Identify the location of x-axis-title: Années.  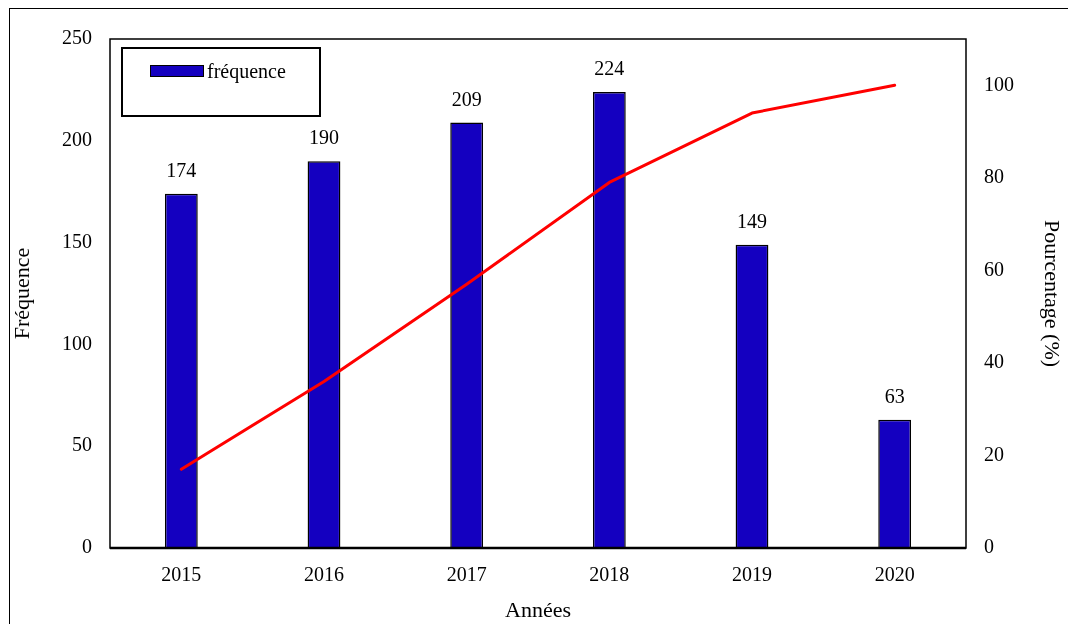
(538, 609).